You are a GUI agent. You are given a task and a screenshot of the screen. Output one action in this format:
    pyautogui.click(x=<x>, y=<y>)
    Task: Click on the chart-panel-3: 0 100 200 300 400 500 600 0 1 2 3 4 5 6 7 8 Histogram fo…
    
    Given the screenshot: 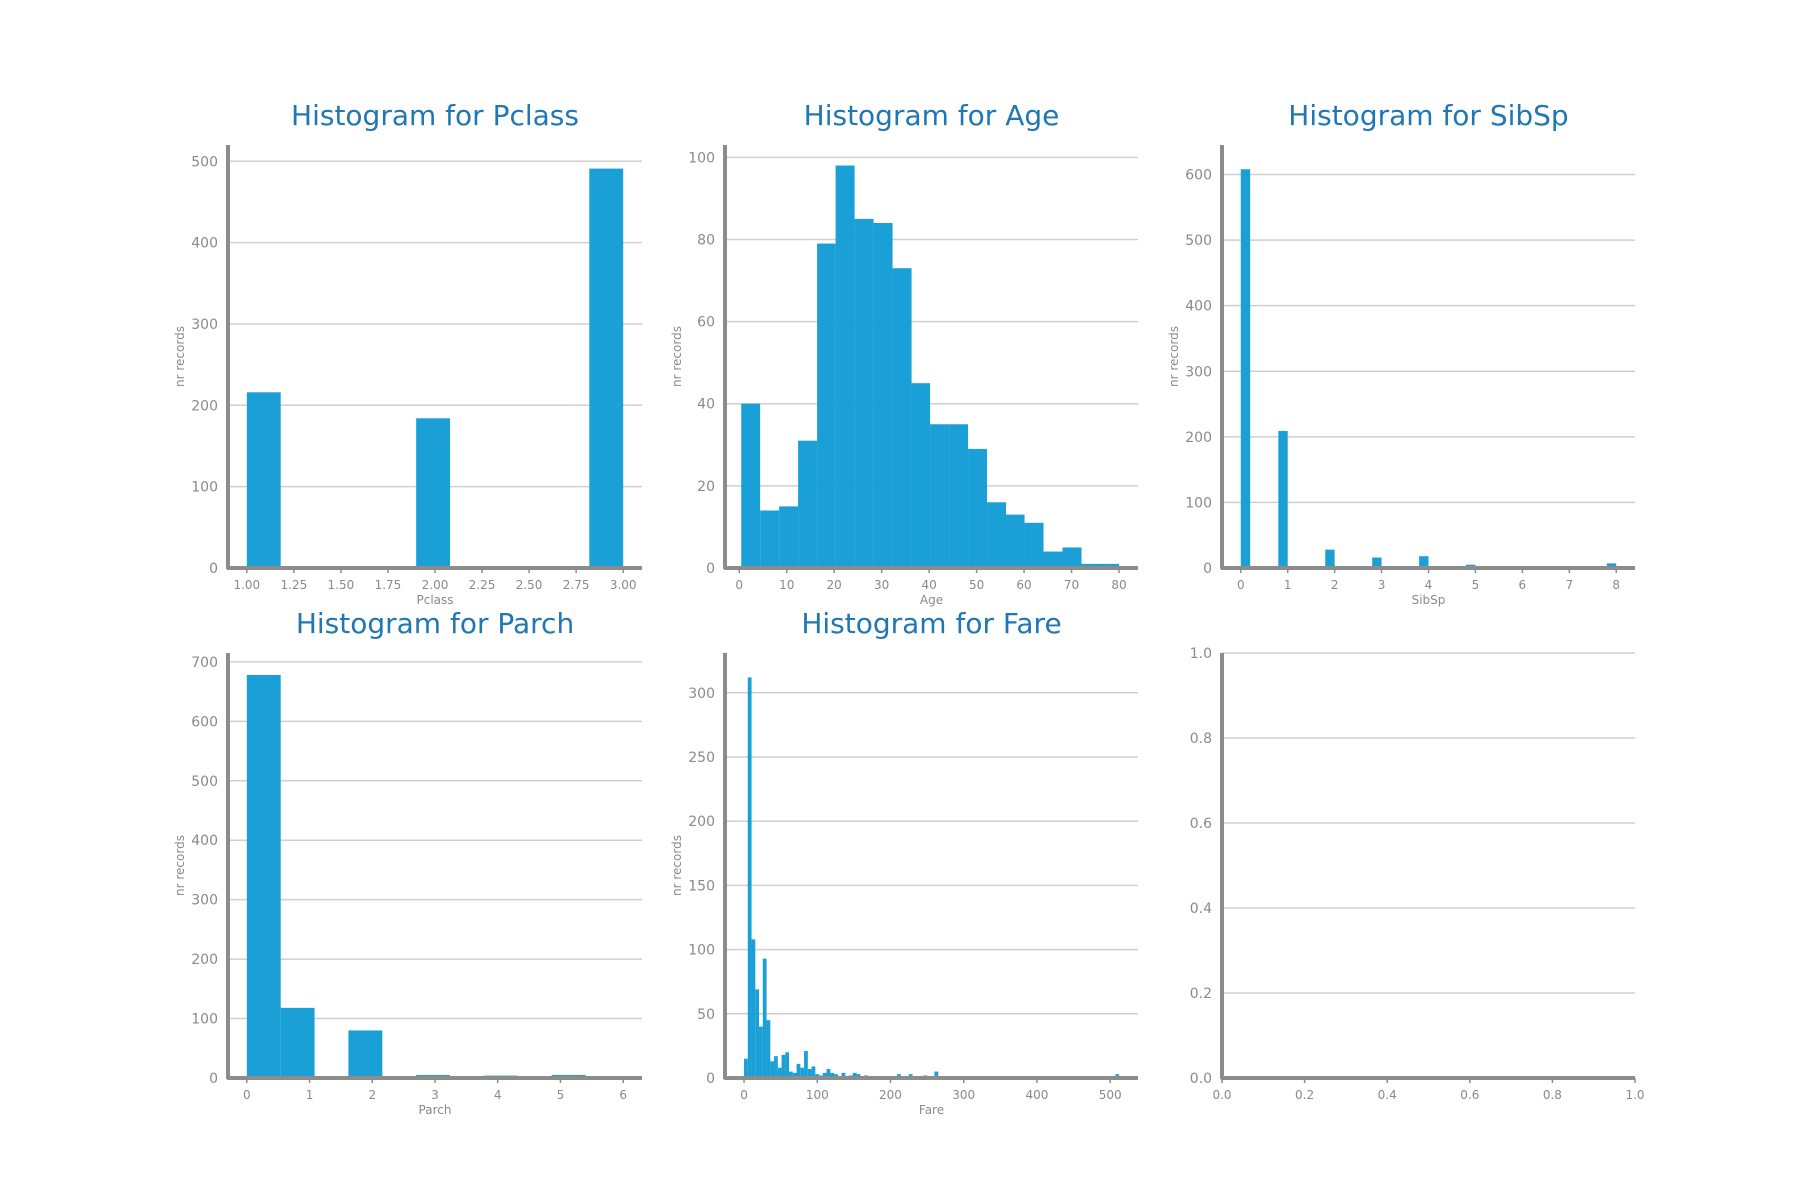 What is the action you would take?
    pyautogui.click(x=1401, y=353)
    